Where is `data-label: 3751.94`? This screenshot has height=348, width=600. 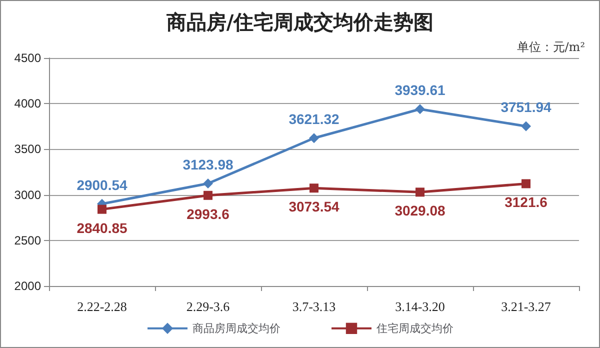 data-label: 3751.94 is located at coordinates (526, 107).